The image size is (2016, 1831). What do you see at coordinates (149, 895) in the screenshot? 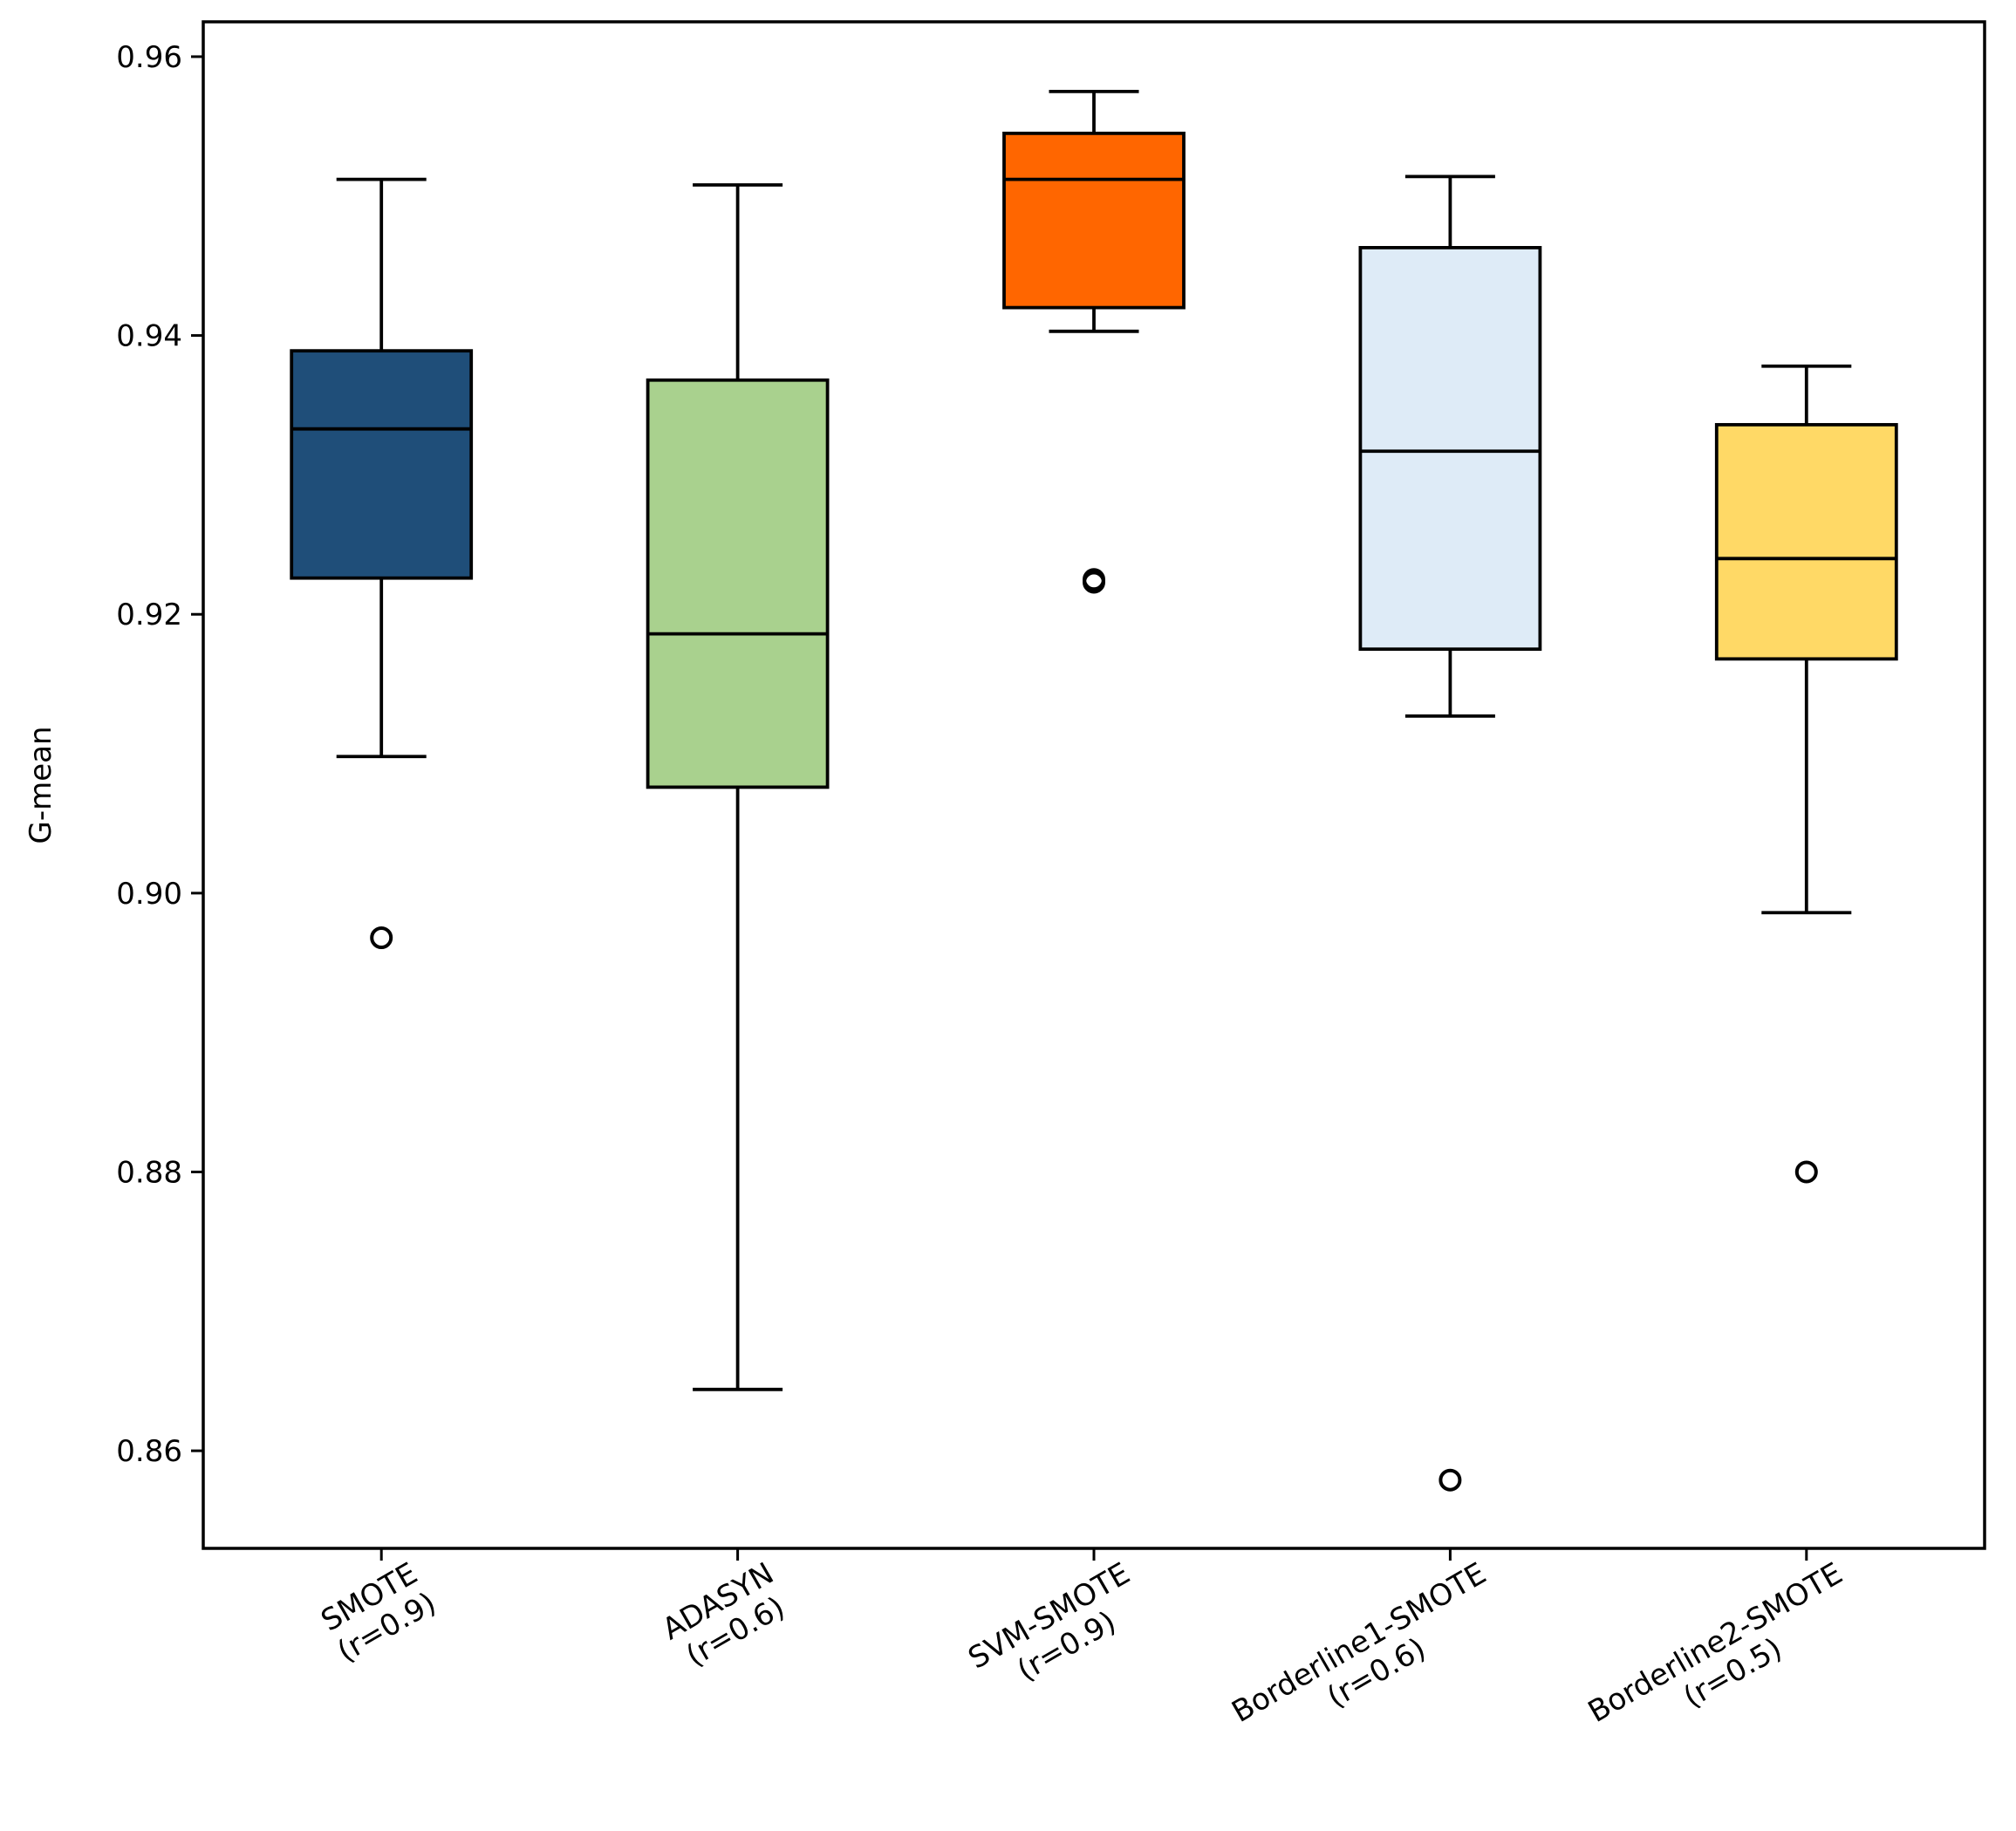
I see `y-tick-label: 0.90` at bounding box center [149, 895].